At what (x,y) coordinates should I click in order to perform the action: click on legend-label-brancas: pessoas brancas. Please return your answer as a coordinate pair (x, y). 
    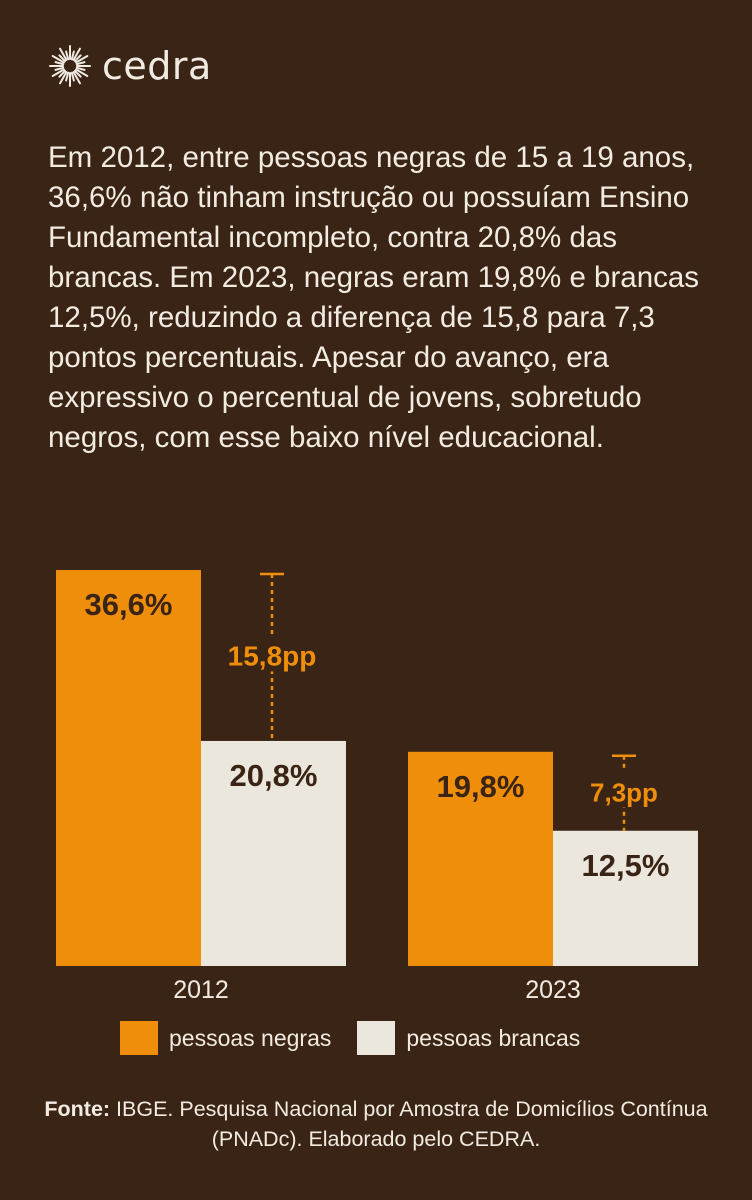
    Looking at the image, I should click on (493, 1037).